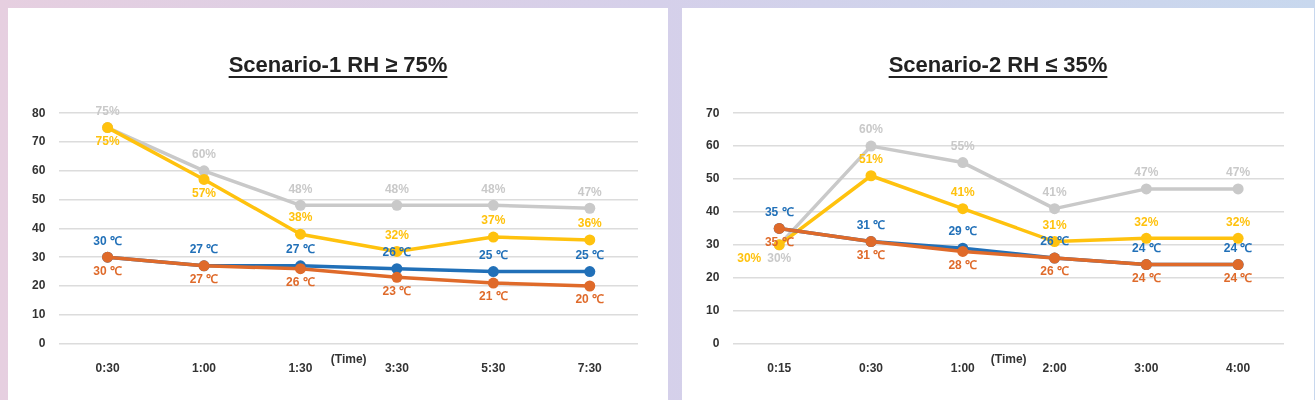 Image resolution: width=1315 pixels, height=400 pixels. What do you see at coordinates (1054, 224) in the screenshot?
I see `data-label: 31%` at bounding box center [1054, 224].